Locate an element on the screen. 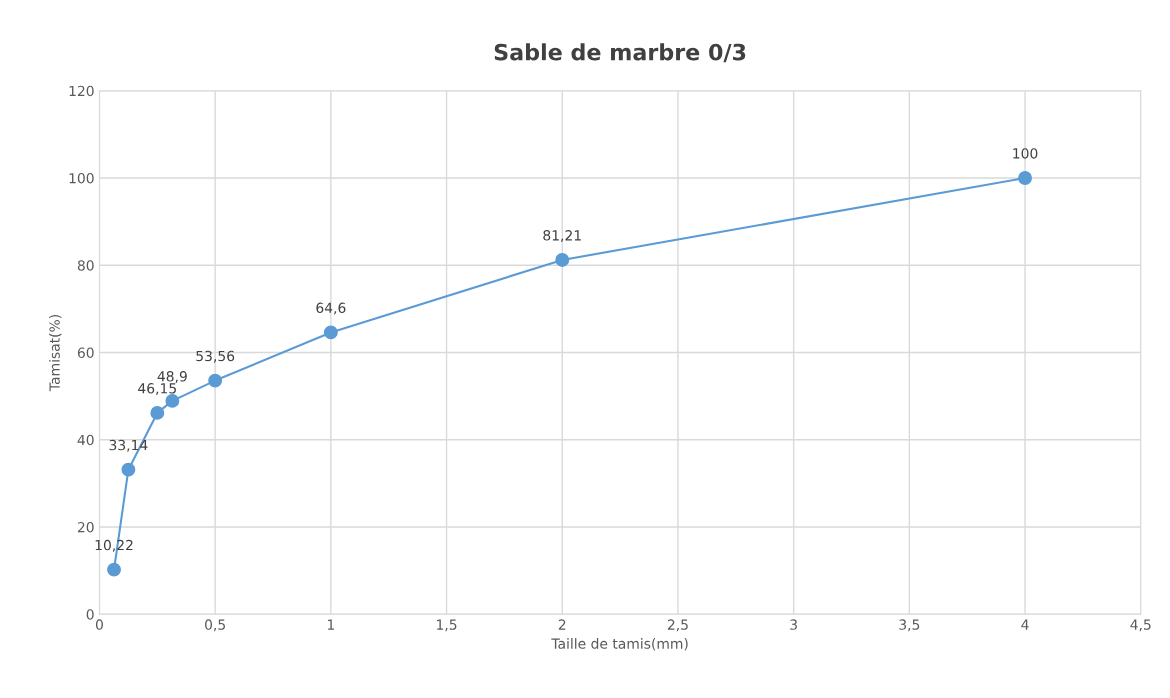 The image size is (1170, 698). x-axis-title: Taille de tamis(mm) is located at coordinates (619, 644).